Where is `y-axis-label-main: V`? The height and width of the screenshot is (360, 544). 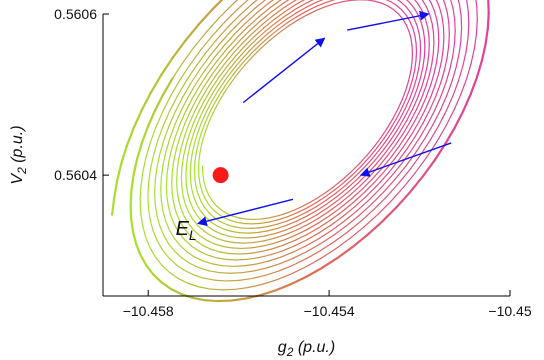 y-axis-label-main: V is located at coordinates (17, 179).